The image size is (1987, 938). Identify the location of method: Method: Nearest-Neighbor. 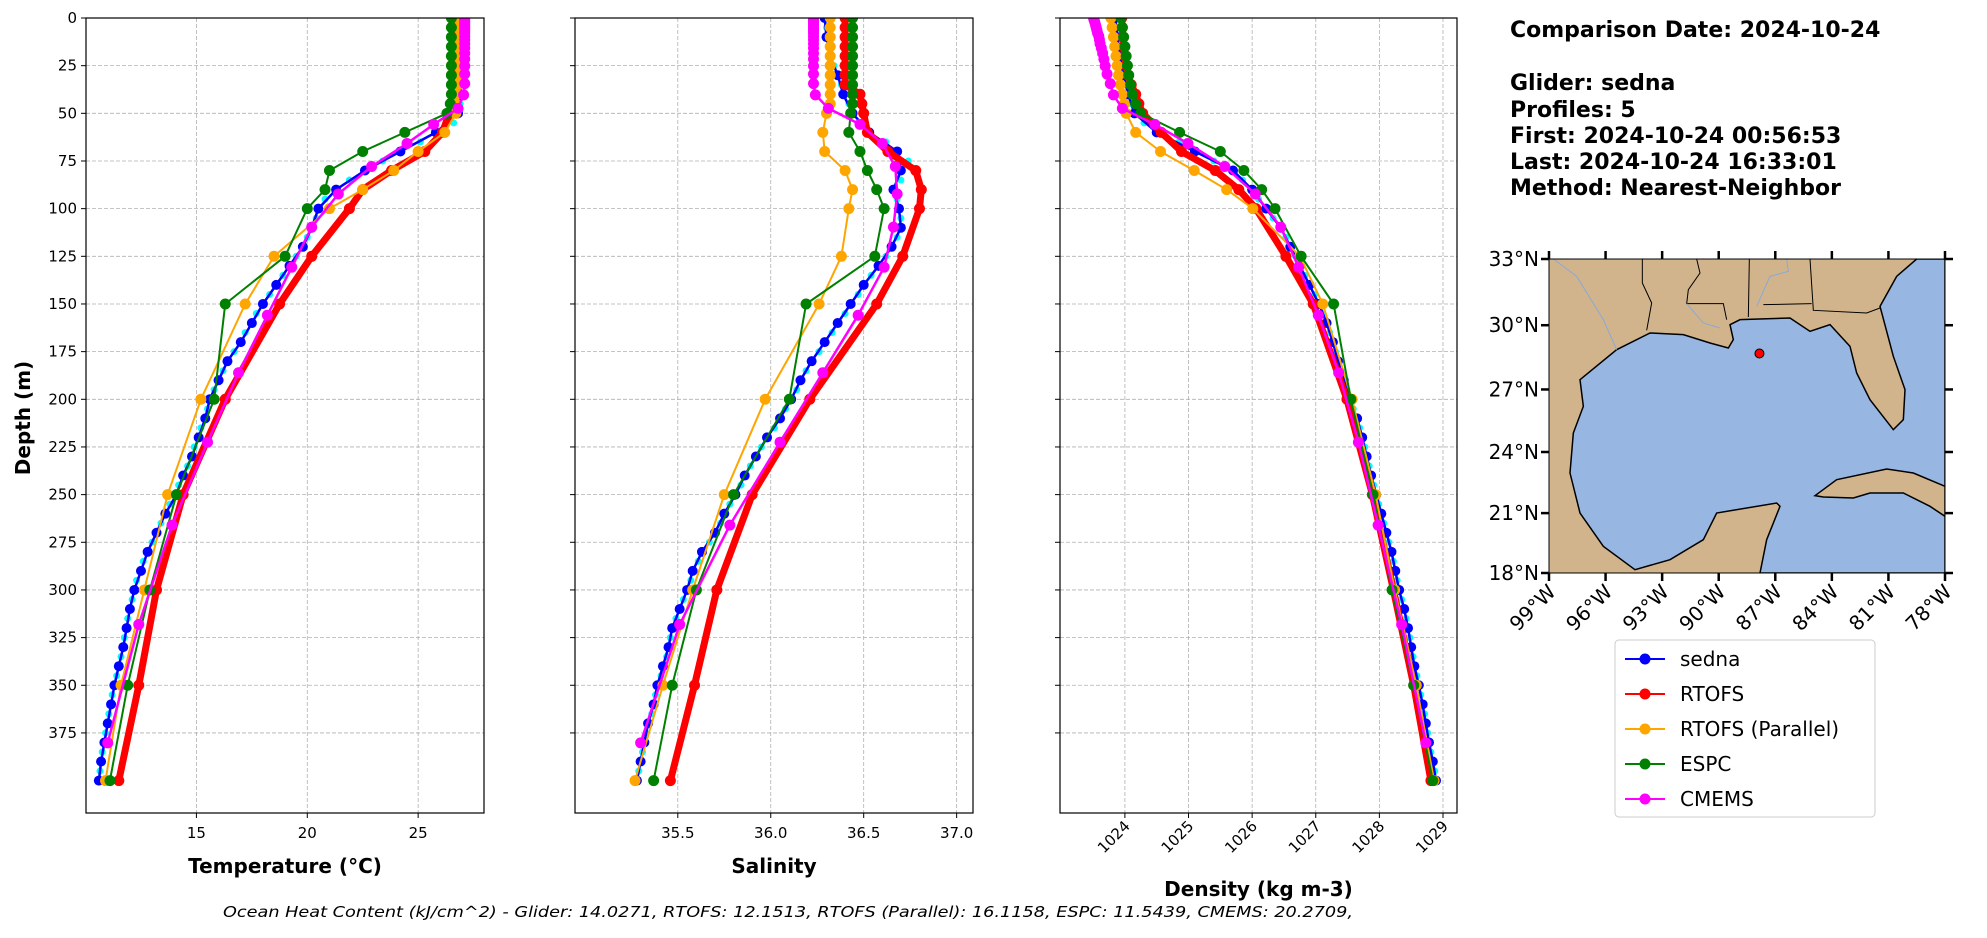
(1675, 188).